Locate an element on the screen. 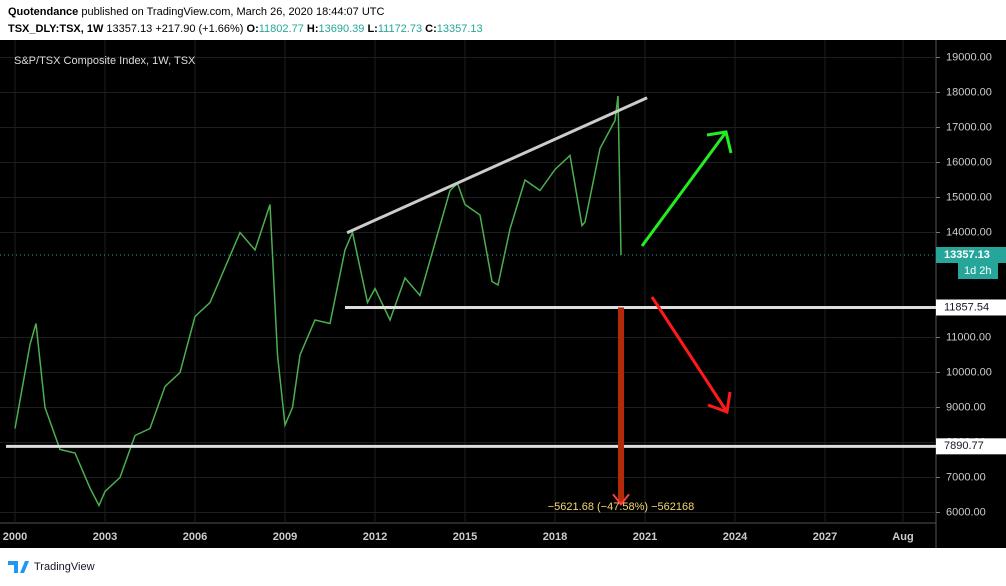 This screenshot has width=1006, height=586. countdown-label: 1d 2h is located at coordinates (978, 271).